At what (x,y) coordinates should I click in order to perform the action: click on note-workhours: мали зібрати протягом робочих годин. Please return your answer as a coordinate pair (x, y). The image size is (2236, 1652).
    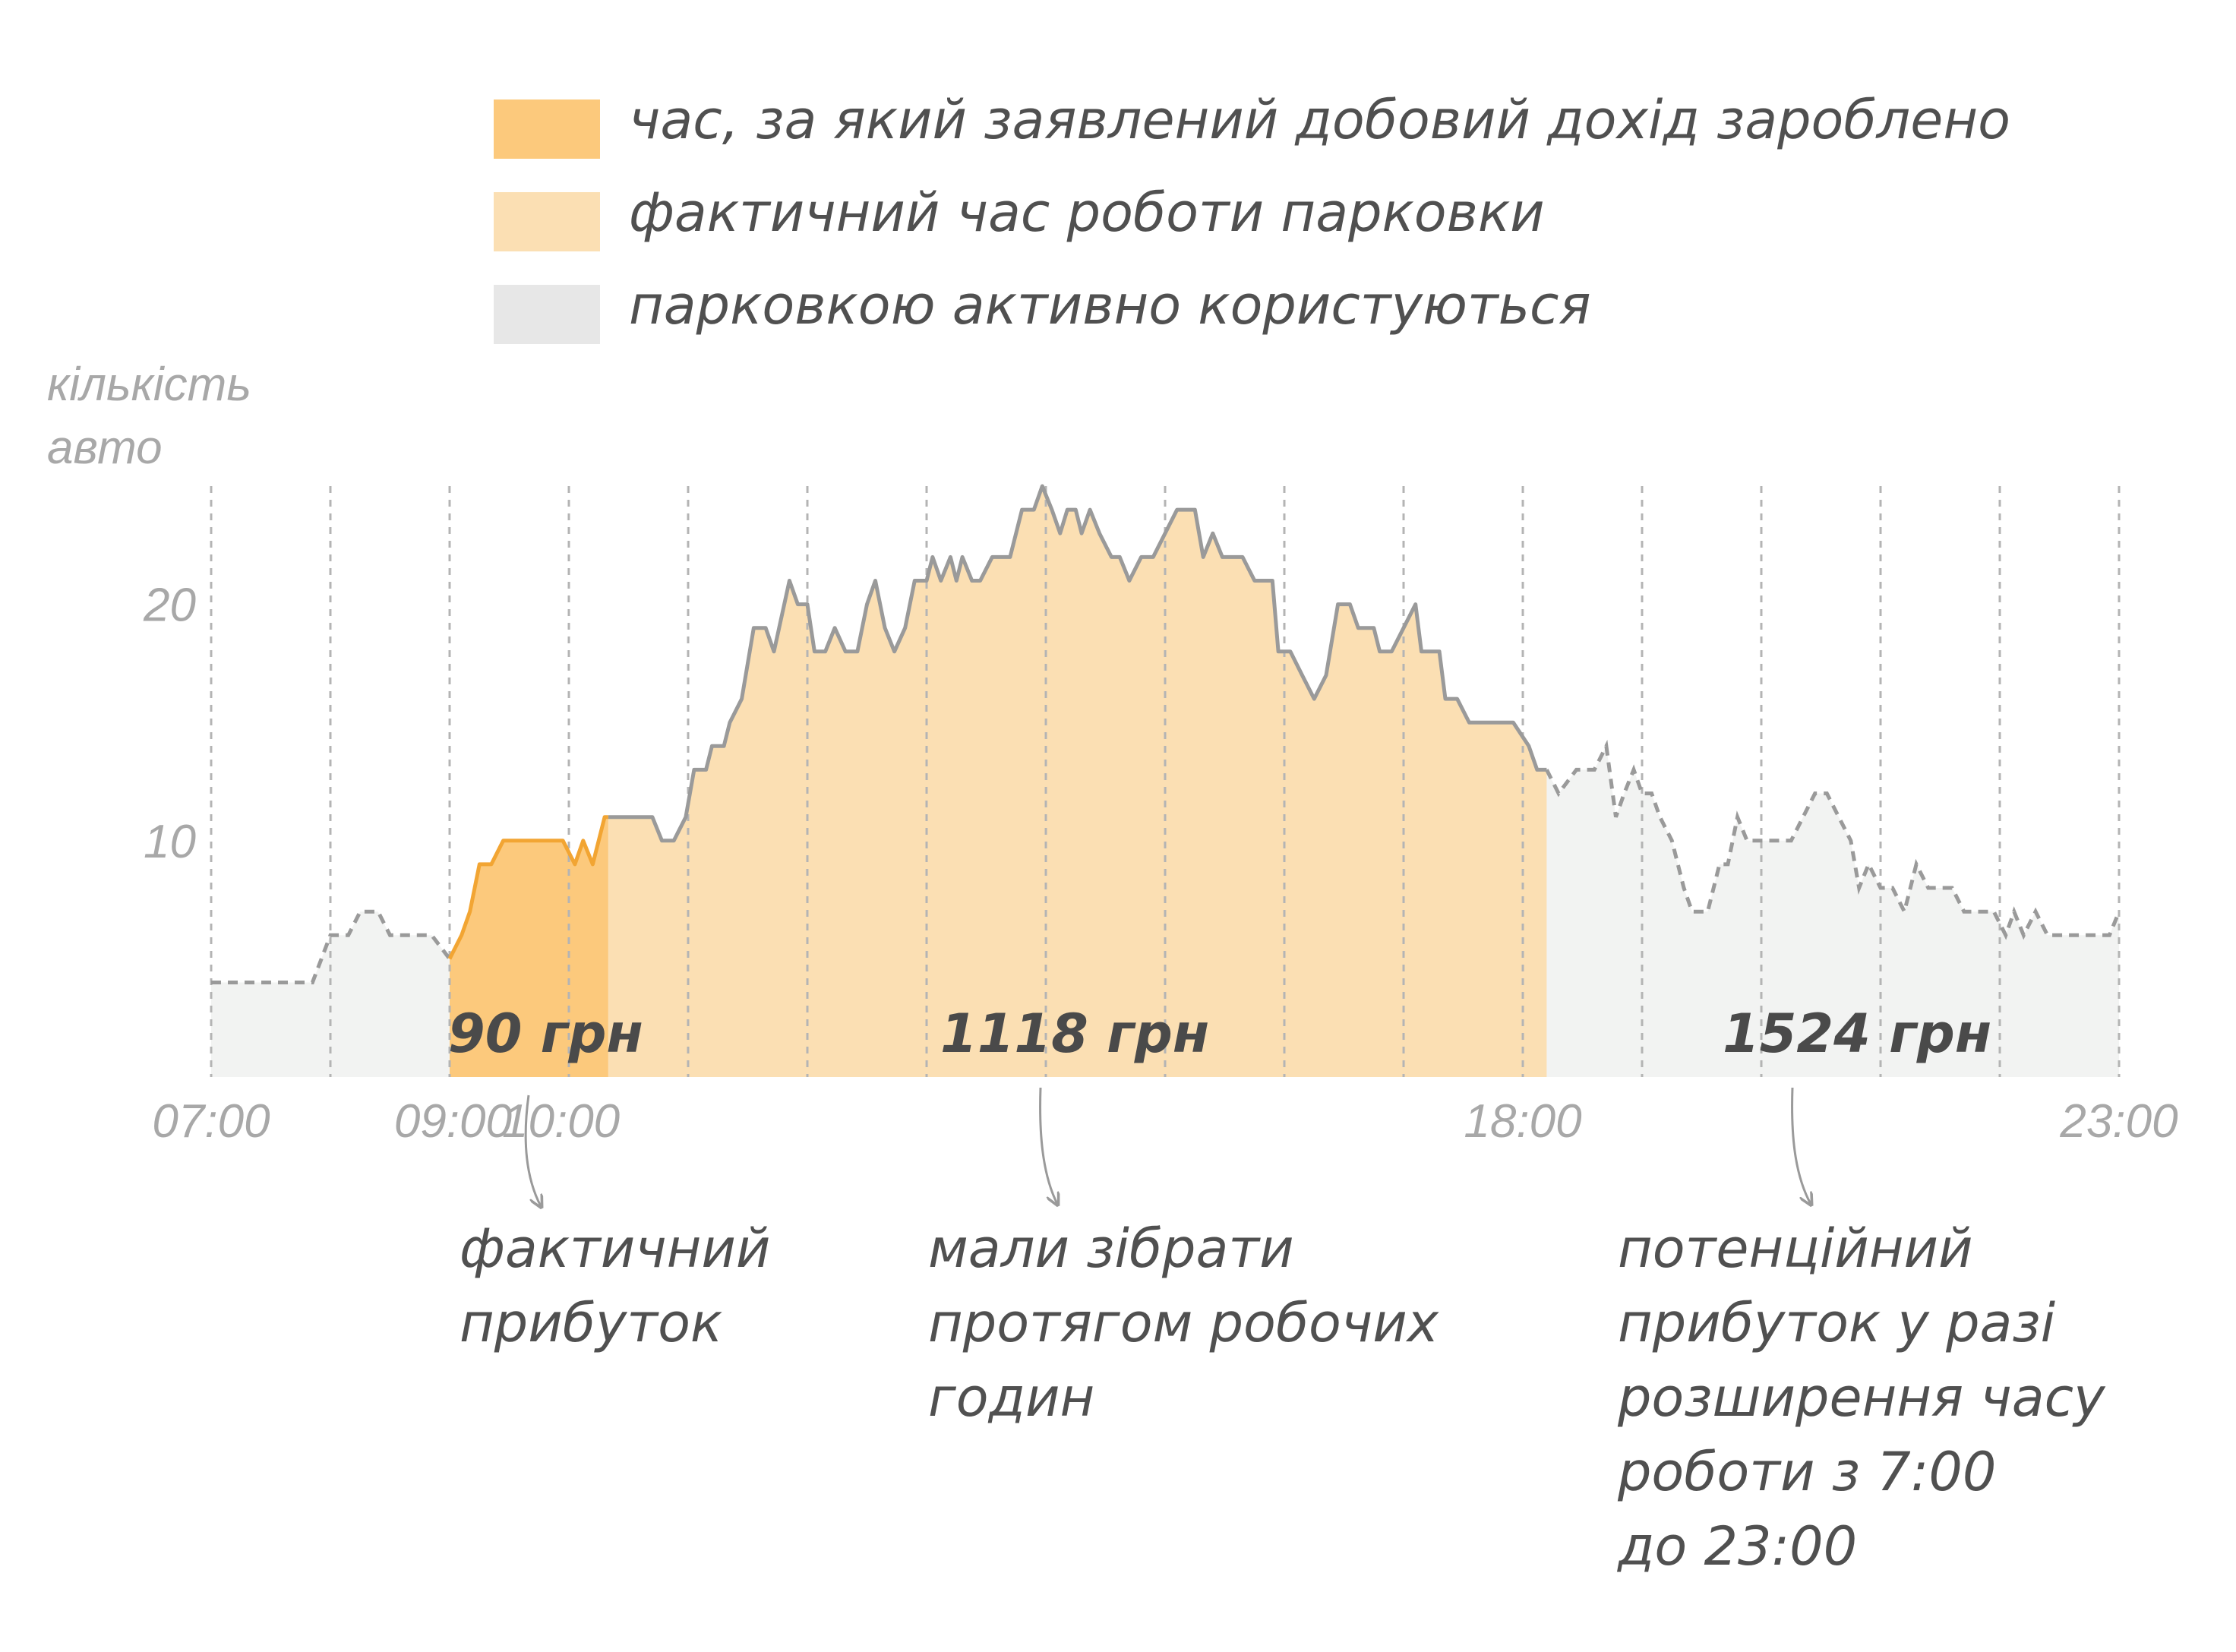
    Looking at the image, I should click on (1183, 1323).